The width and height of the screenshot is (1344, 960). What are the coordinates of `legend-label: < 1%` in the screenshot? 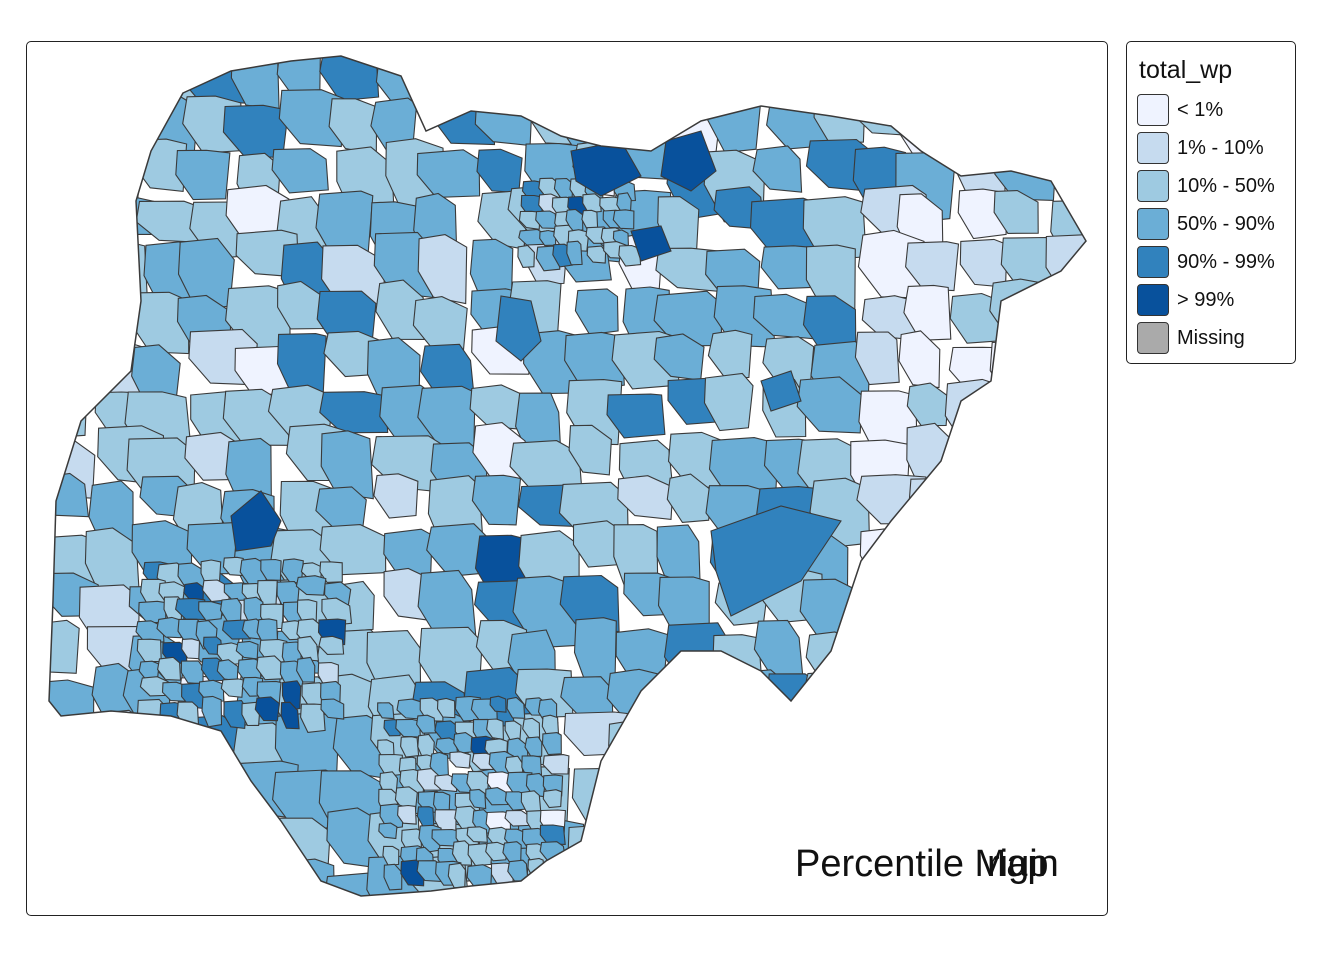 It's located at (1200, 110).